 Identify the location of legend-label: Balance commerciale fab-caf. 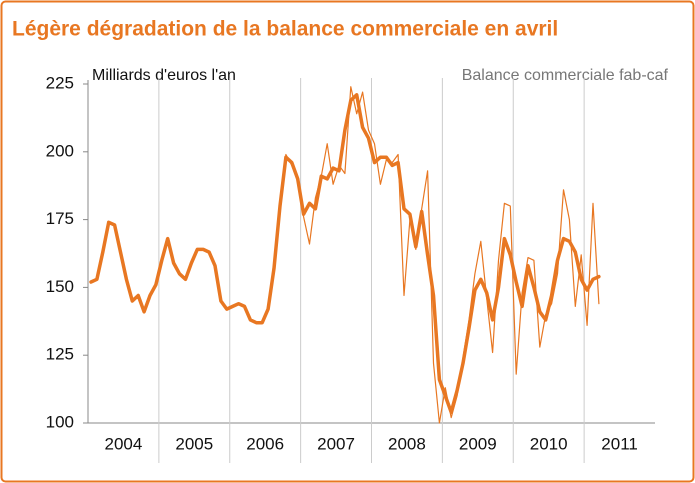
(565, 75).